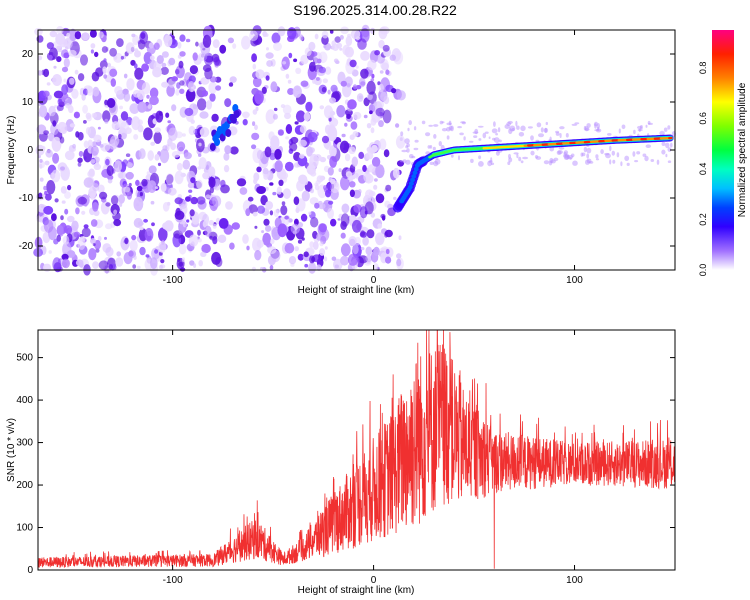 The width and height of the screenshot is (750, 600). What do you see at coordinates (217, 142) in the screenshot?
I see `signal-band-blob` at bounding box center [217, 142].